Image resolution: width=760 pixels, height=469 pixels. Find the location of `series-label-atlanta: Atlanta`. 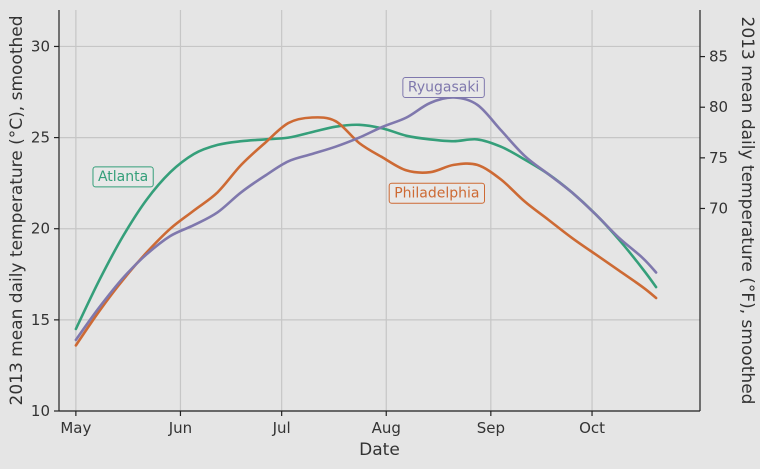

series-label-atlanta: Atlanta is located at coordinates (123, 177).